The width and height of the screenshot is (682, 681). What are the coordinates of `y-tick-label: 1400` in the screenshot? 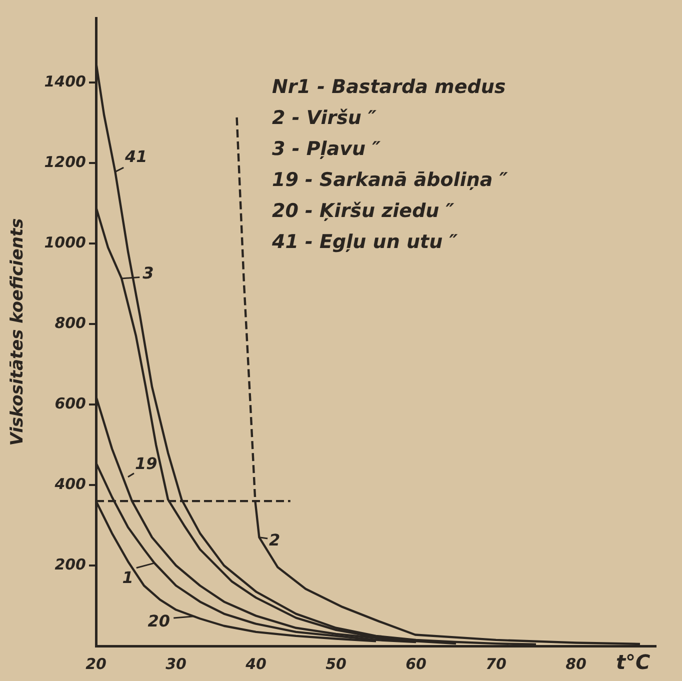 It's located at (65, 81).